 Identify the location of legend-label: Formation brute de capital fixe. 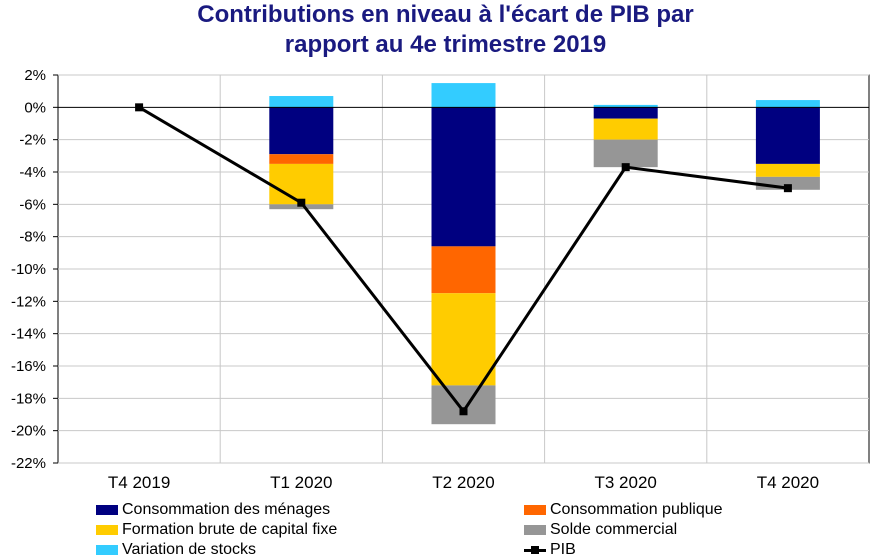
(230, 529).